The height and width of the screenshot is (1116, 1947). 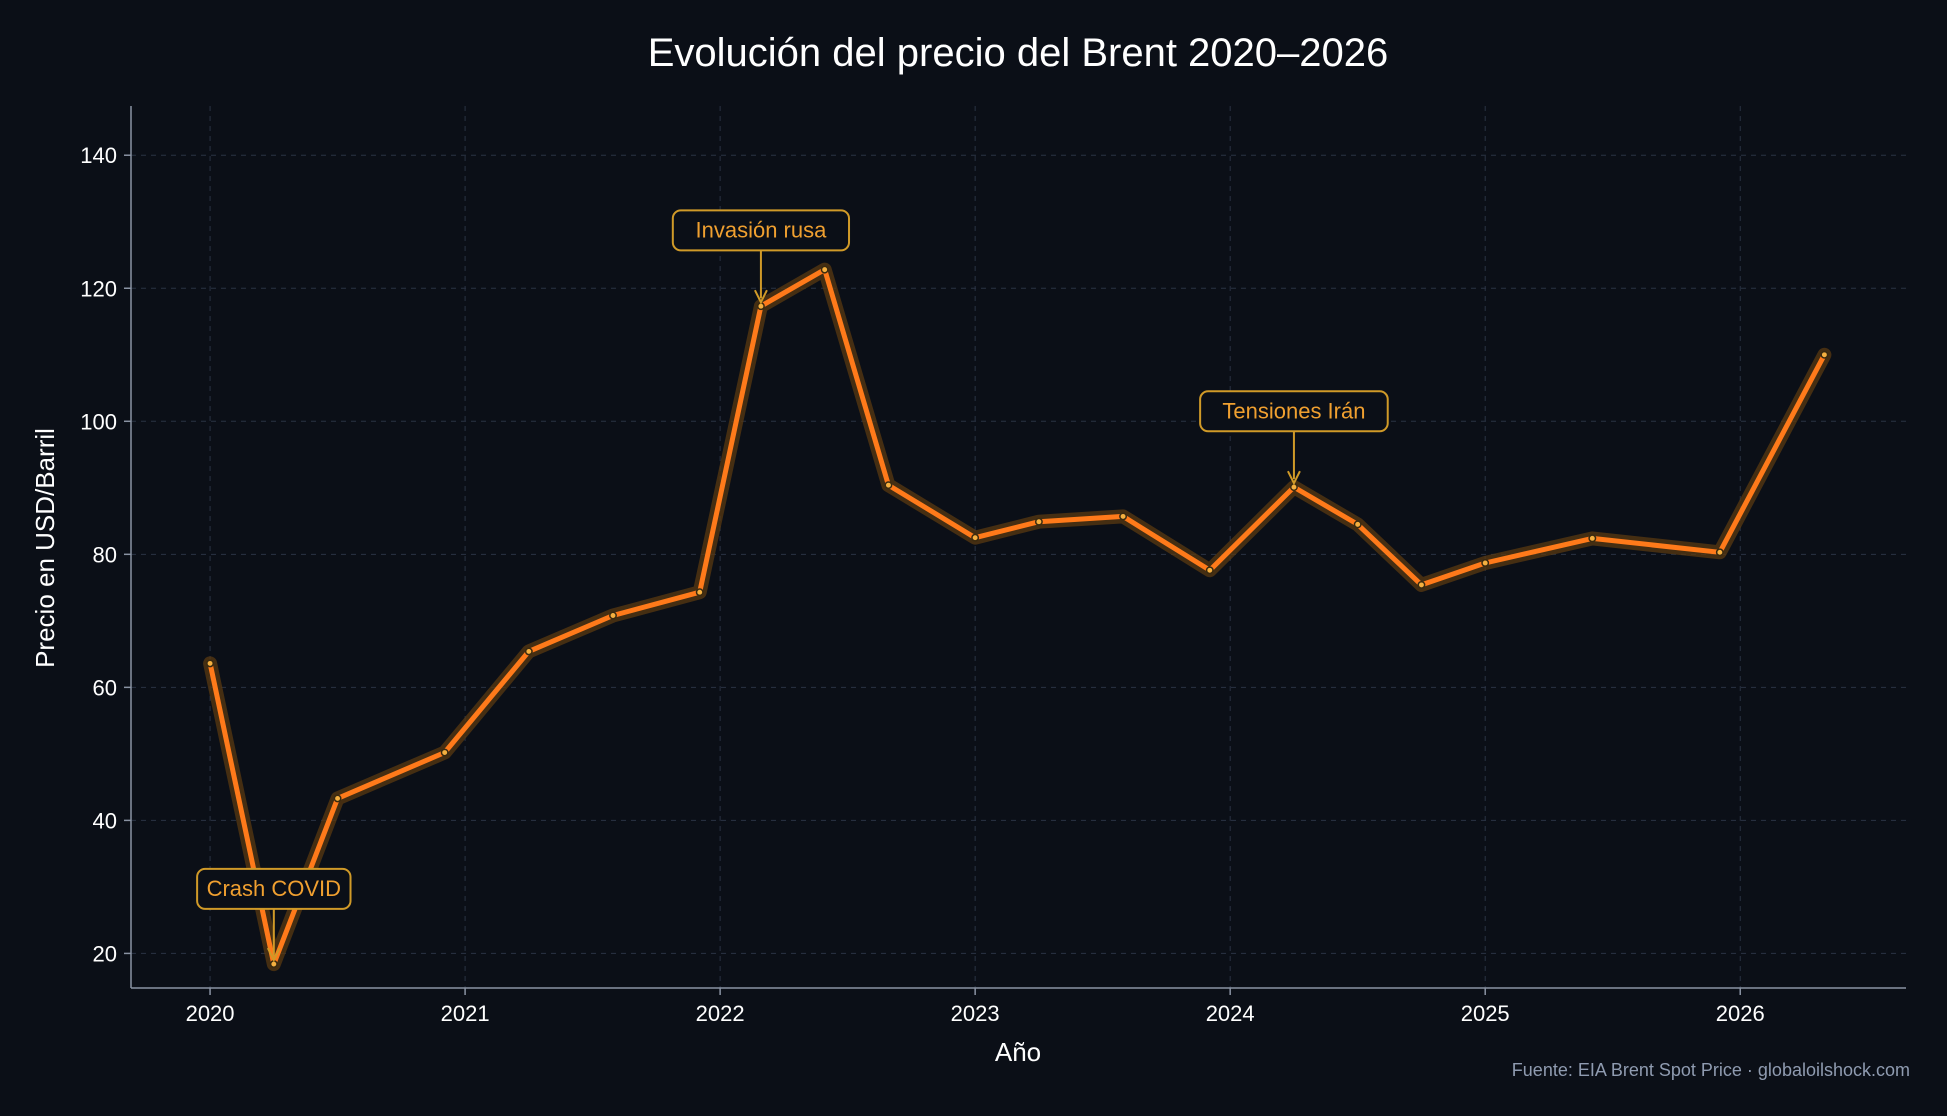 What do you see at coordinates (210, 1013) in the screenshot?
I see `x-tick-label: 2020` at bounding box center [210, 1013].